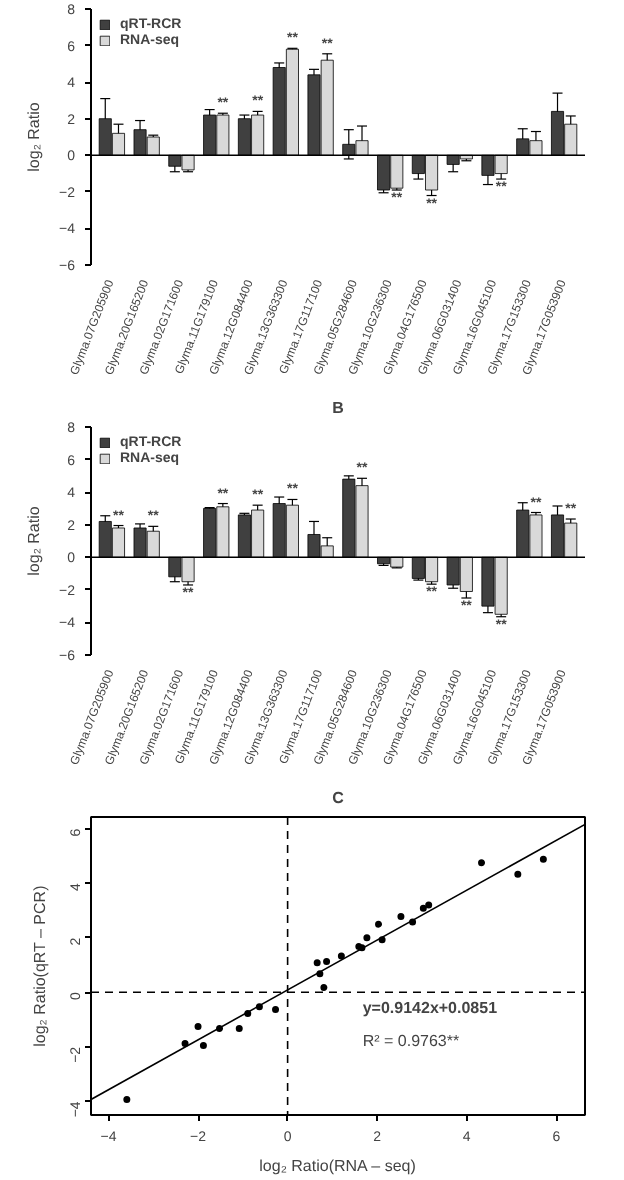 Image resolution: width=624 pixels, height=1180 pixels. Describe the element at coordinates (40, 965) in the screenshot. I see `y-axis-title: log₂ Ratio(qRT – PCR)` at that location.